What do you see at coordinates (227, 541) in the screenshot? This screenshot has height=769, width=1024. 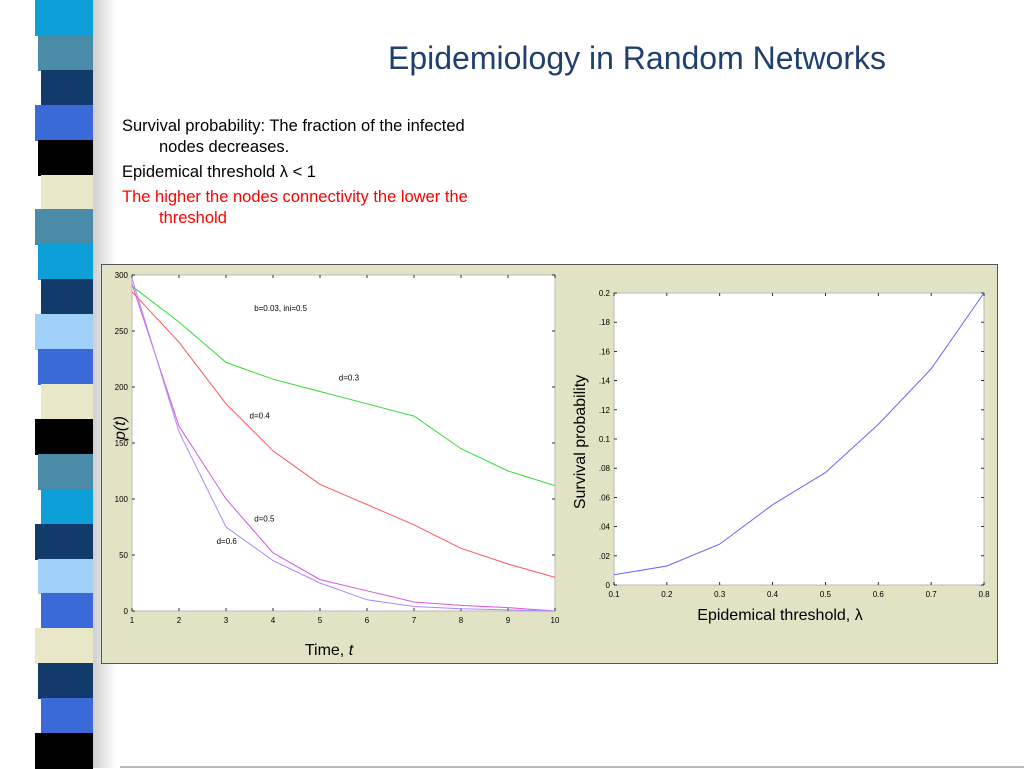 I see `chart-annotation: d=0.6` at bounding box center [227, 541].